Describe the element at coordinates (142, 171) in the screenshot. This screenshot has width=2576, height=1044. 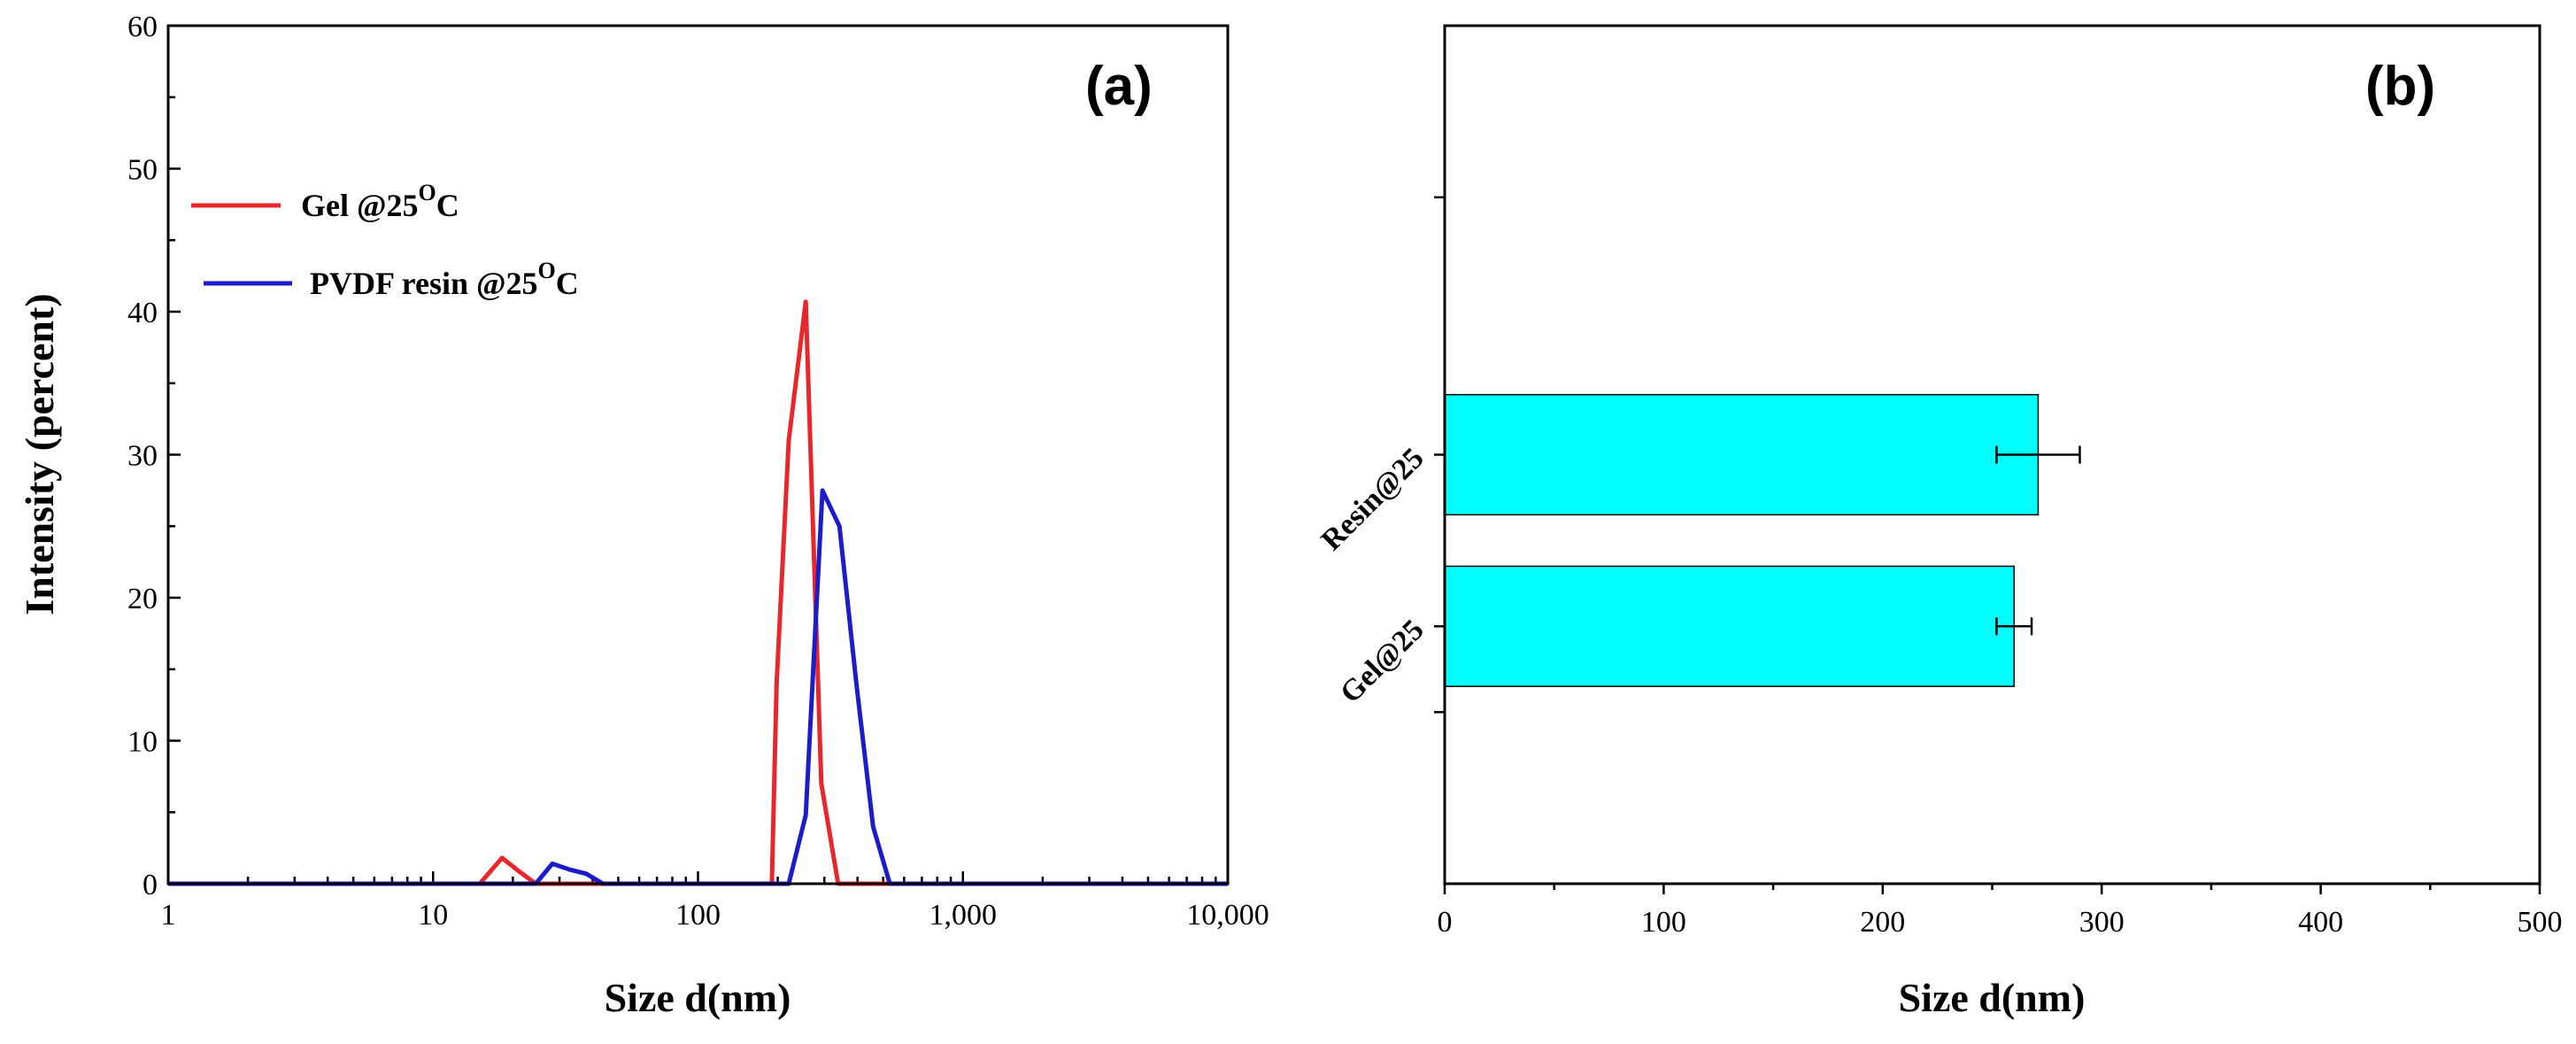
I see `panel-a-y-tick-label: 50` at that location.